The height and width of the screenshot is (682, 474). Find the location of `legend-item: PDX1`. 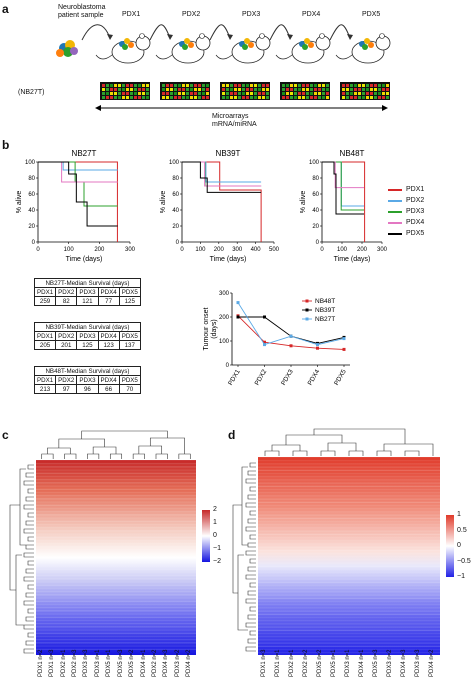

legend-item: PDX1 is located at coordinates (406, 189).